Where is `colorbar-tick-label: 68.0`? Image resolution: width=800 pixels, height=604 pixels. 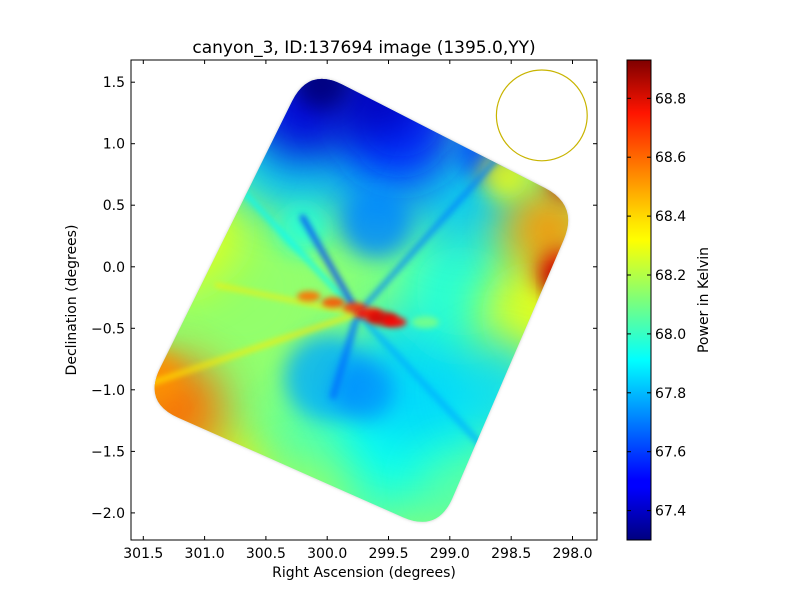
colorbar-tick-label: 68.0 is located at coordinates (670, 335).